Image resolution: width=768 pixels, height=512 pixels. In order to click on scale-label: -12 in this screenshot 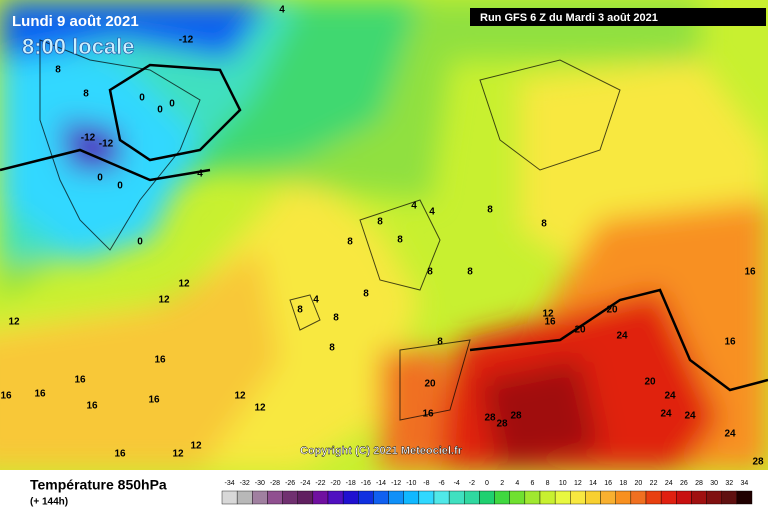, I will do `click(396, 483)`.